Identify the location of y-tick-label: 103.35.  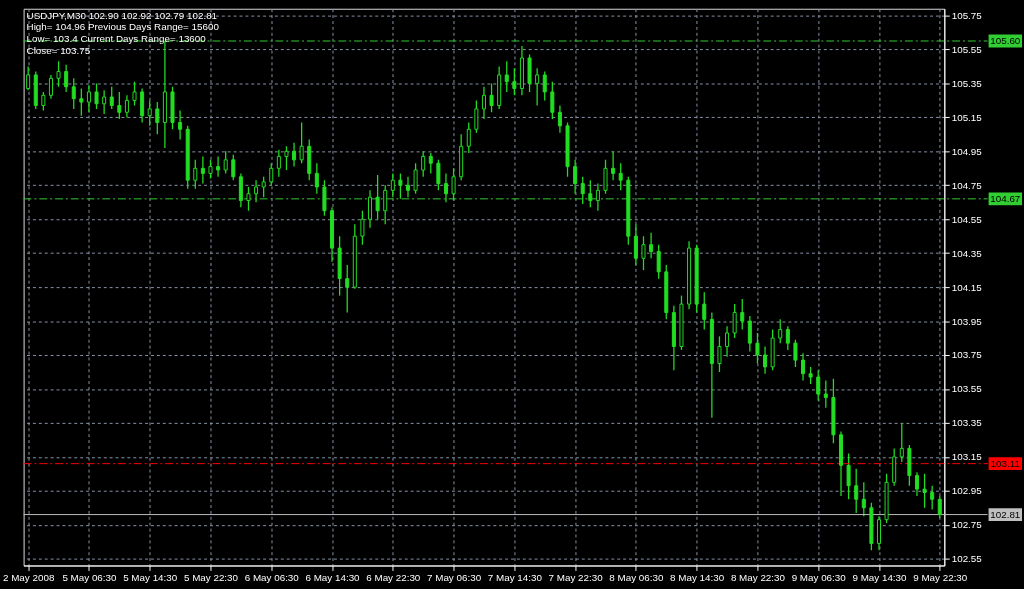
(967, 423).